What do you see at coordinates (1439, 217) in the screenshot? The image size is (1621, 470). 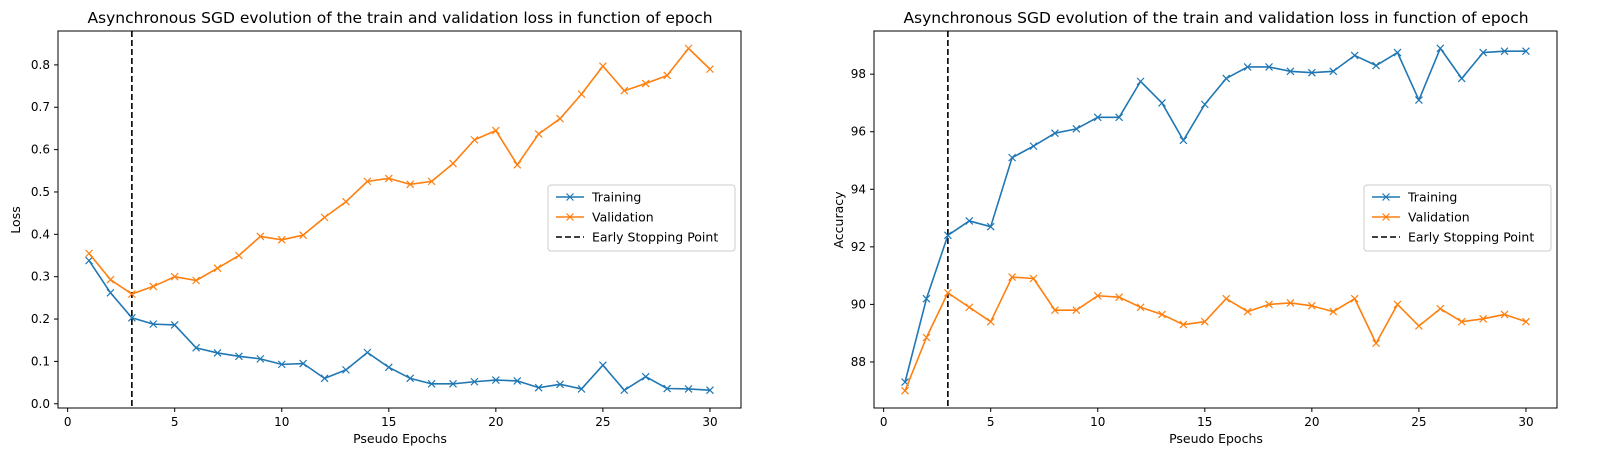 I see `accuracy-legend-label-validation: Validation` at bounding box center [1439, 217].